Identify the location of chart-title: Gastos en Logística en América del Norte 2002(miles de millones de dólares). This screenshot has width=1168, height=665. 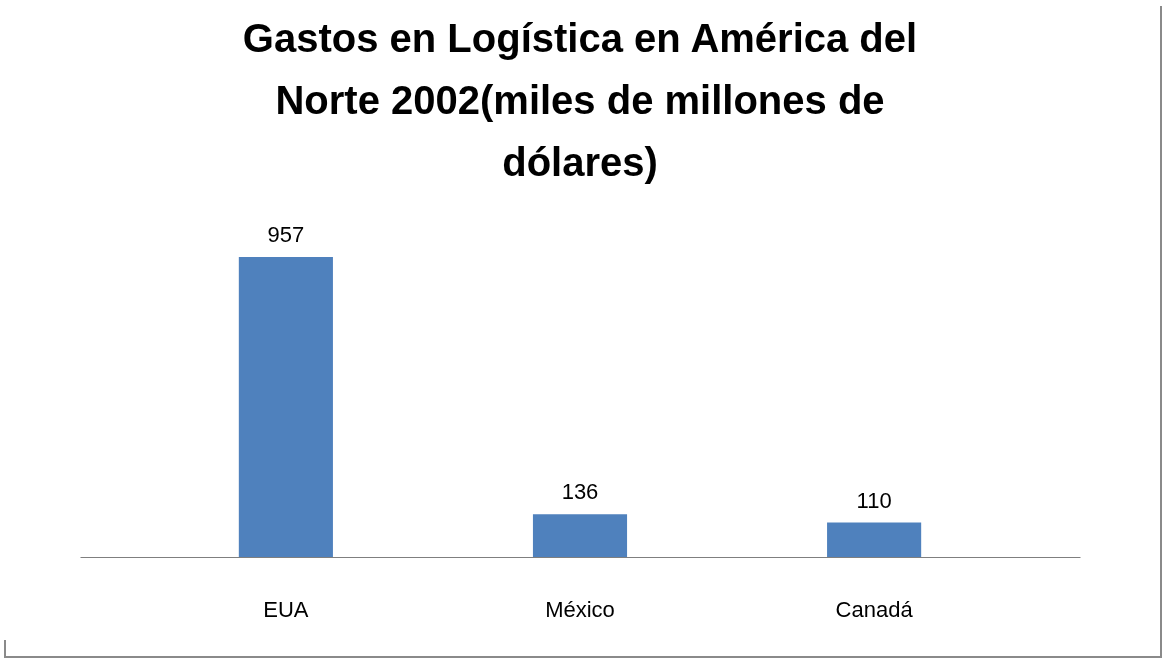
(580, 100).